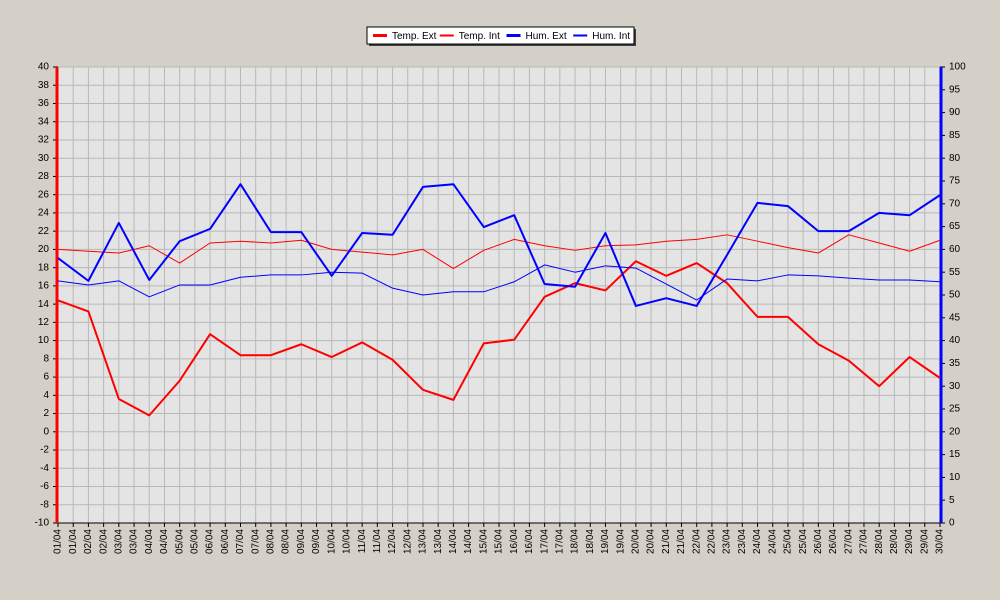 Image resolution: width=1000 pixels, height=600 pixels. What do you see at coordinates (546, 36) in the screenshot?
I see `legend-label: Hum. Ext` at bounding box center [546, 36].